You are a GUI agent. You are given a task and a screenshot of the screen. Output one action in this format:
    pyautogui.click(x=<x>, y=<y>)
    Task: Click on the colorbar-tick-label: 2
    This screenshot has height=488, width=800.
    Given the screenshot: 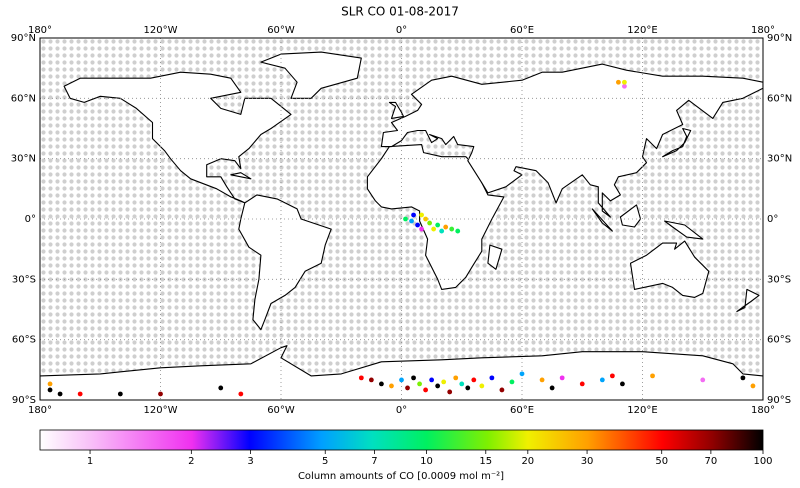 What is the action you would take?
    pyautogui.click(x=191, y=461)
    